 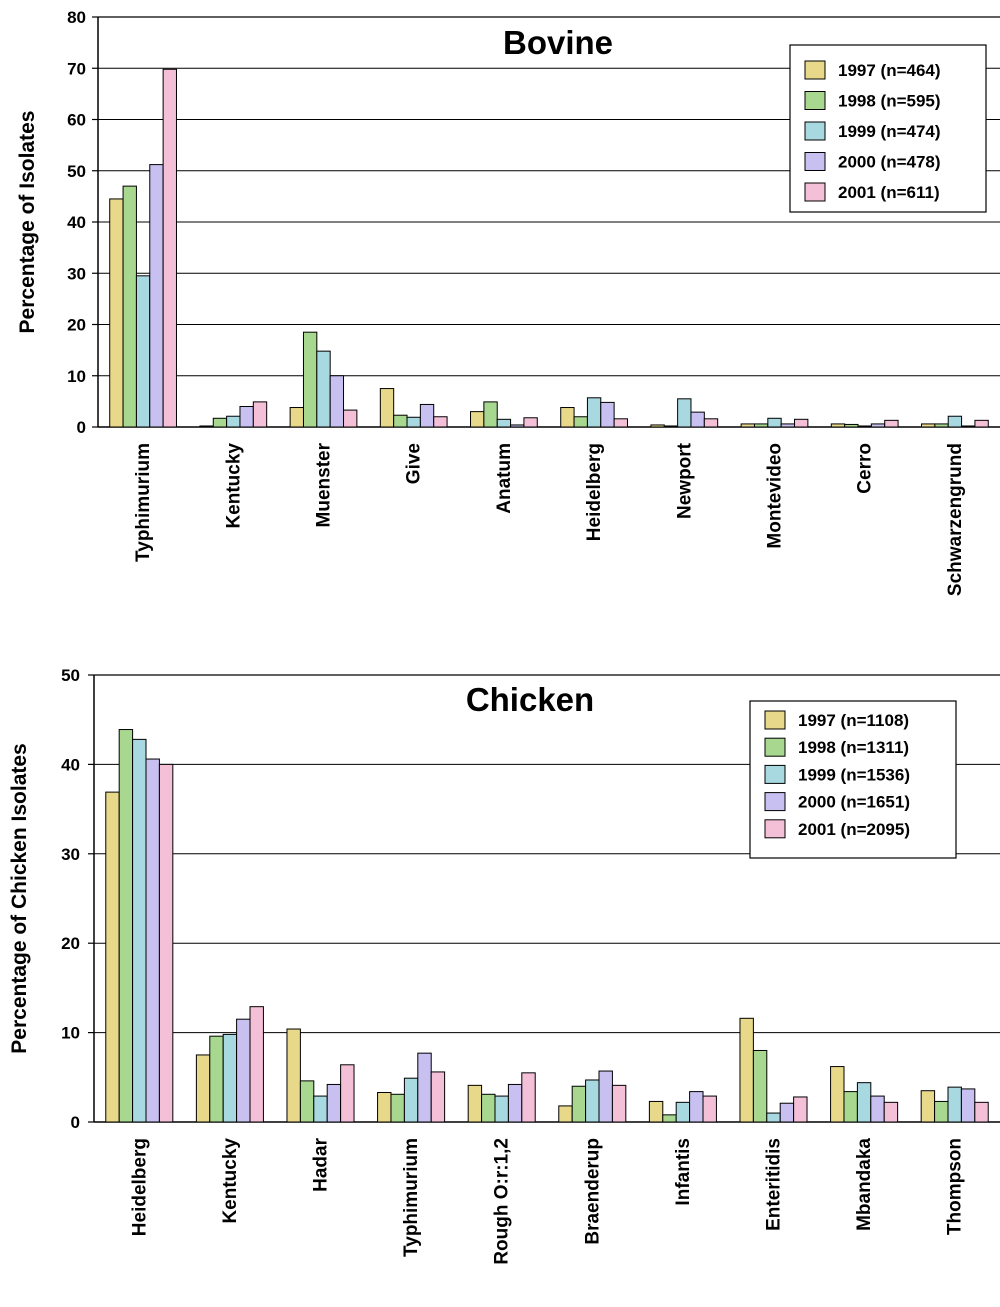 I want to click on x-tick-label: Cerro, so click(x=865, y=468).